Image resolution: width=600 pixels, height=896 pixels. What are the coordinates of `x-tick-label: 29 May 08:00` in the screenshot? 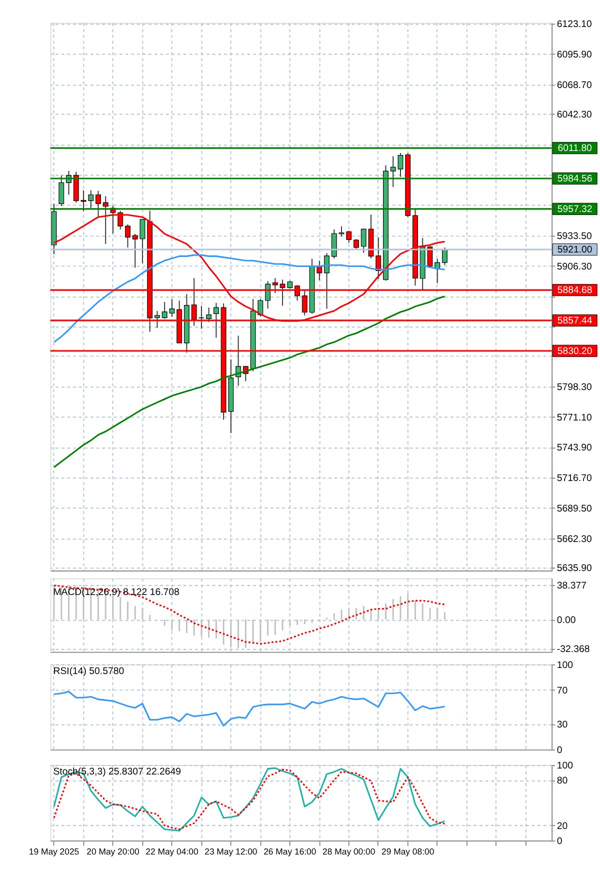 It's located at (408, 851).